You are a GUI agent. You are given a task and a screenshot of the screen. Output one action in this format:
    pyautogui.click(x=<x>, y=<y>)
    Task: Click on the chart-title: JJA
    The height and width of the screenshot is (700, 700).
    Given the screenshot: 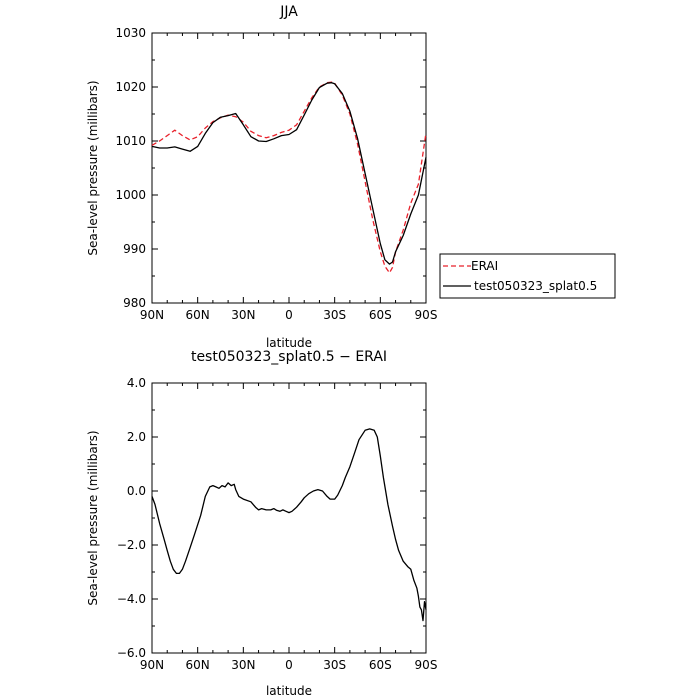 What is the action you would take?
    pyautogui.click(x=288, y=12)
    